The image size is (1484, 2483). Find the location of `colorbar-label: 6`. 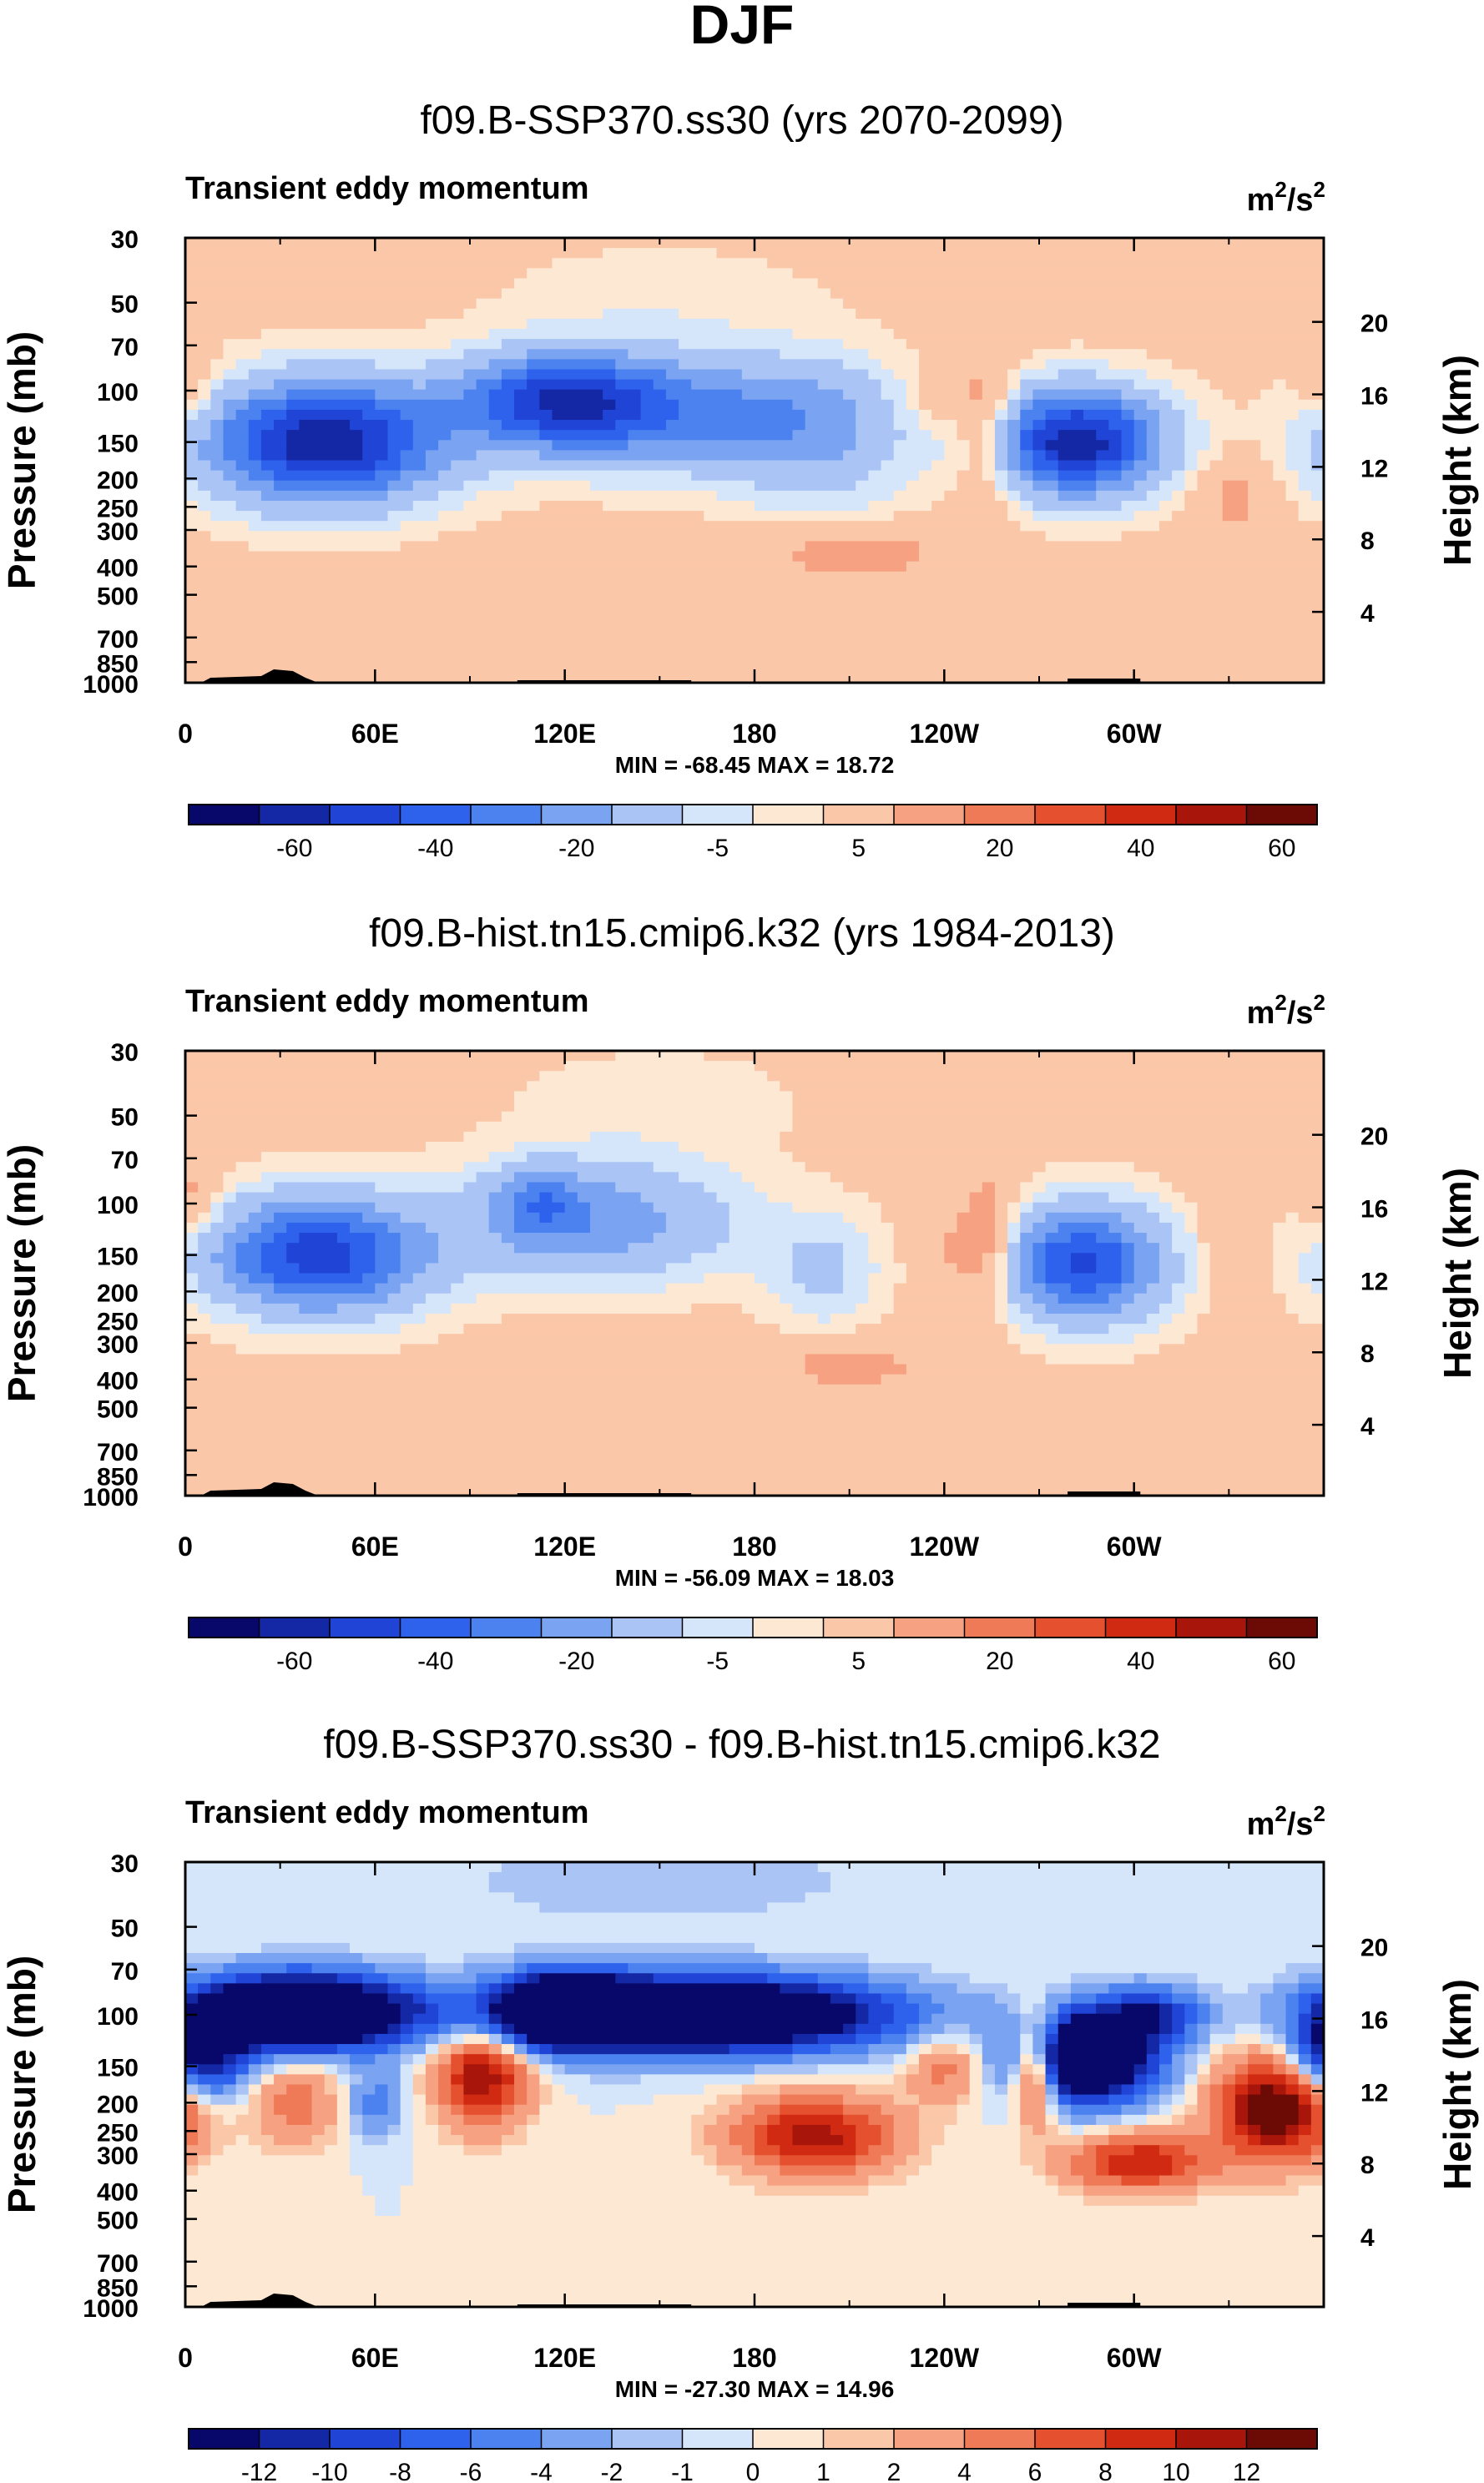

colorbar-label: 6 is located at coordinates (1035, 2471).